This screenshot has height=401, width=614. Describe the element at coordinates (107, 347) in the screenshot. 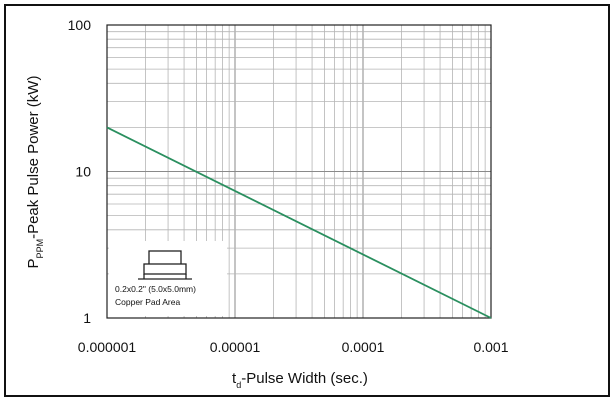

I see `x-tick-label: 0.000001` at that location.